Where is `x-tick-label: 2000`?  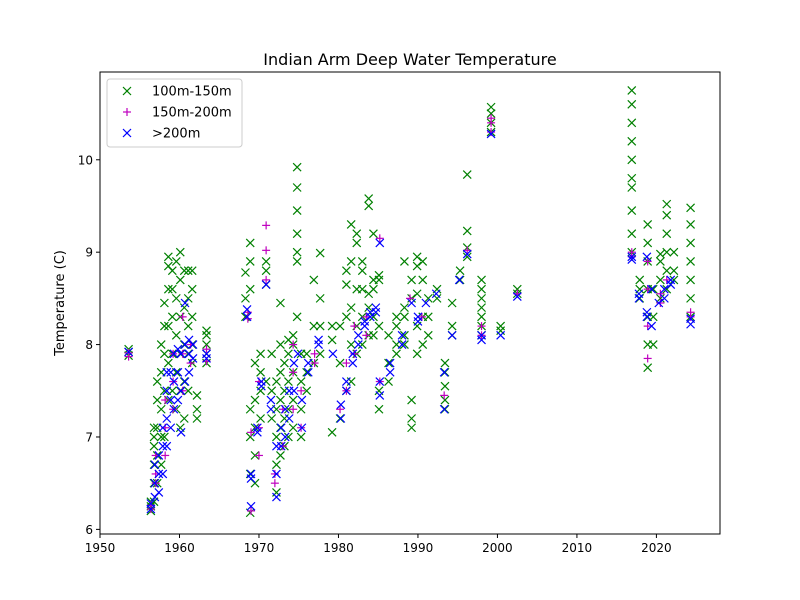
x-tick-label: 2000 is located at coordinates (497, 548).